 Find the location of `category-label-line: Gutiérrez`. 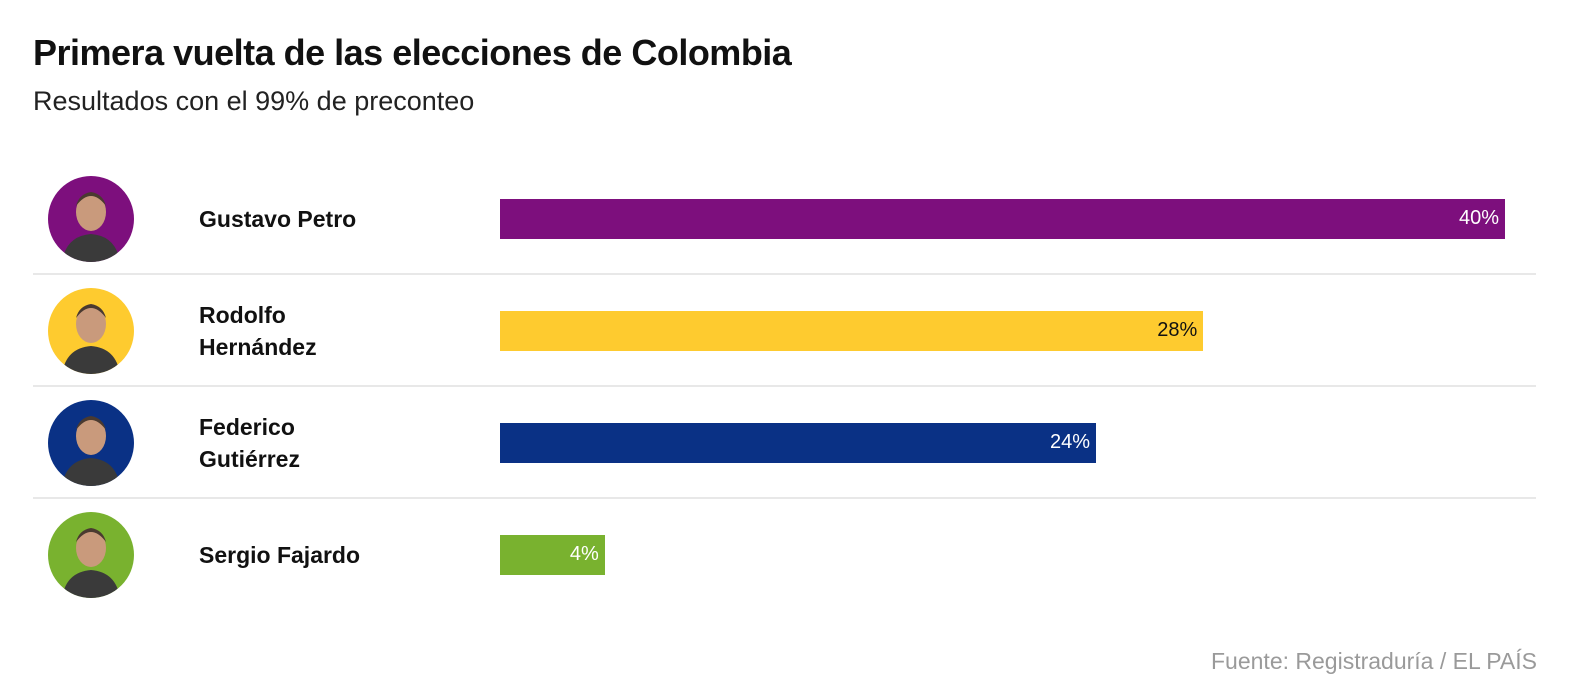

category-label-line: Gutiérrez is located at coordinates (249, 459).